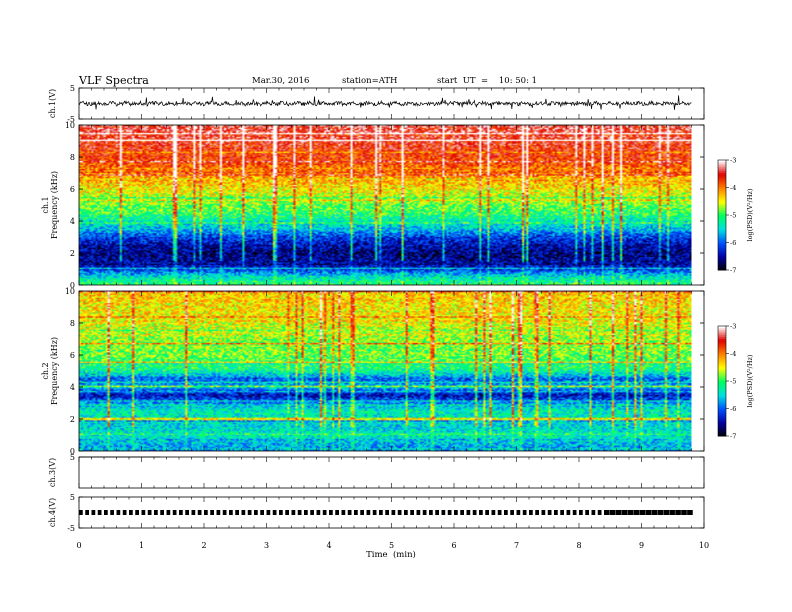  What do you see at coordinates (733, 437) in the screenshot?
I see `colorbar-tick-label: -7` at bounding box center [733, 437].